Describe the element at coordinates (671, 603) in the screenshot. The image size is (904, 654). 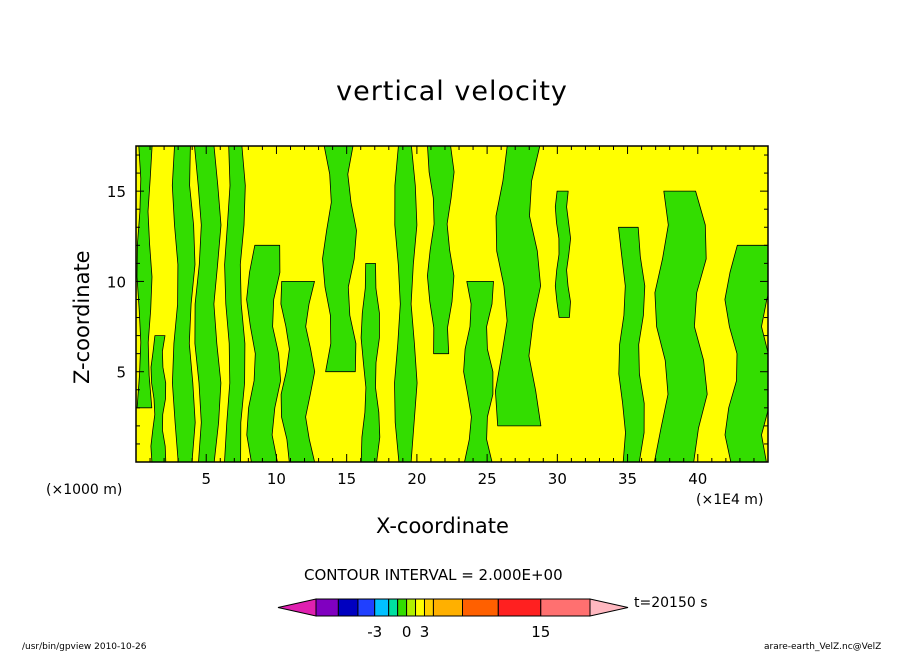
I see `time-label: t=20150 s` at that location.